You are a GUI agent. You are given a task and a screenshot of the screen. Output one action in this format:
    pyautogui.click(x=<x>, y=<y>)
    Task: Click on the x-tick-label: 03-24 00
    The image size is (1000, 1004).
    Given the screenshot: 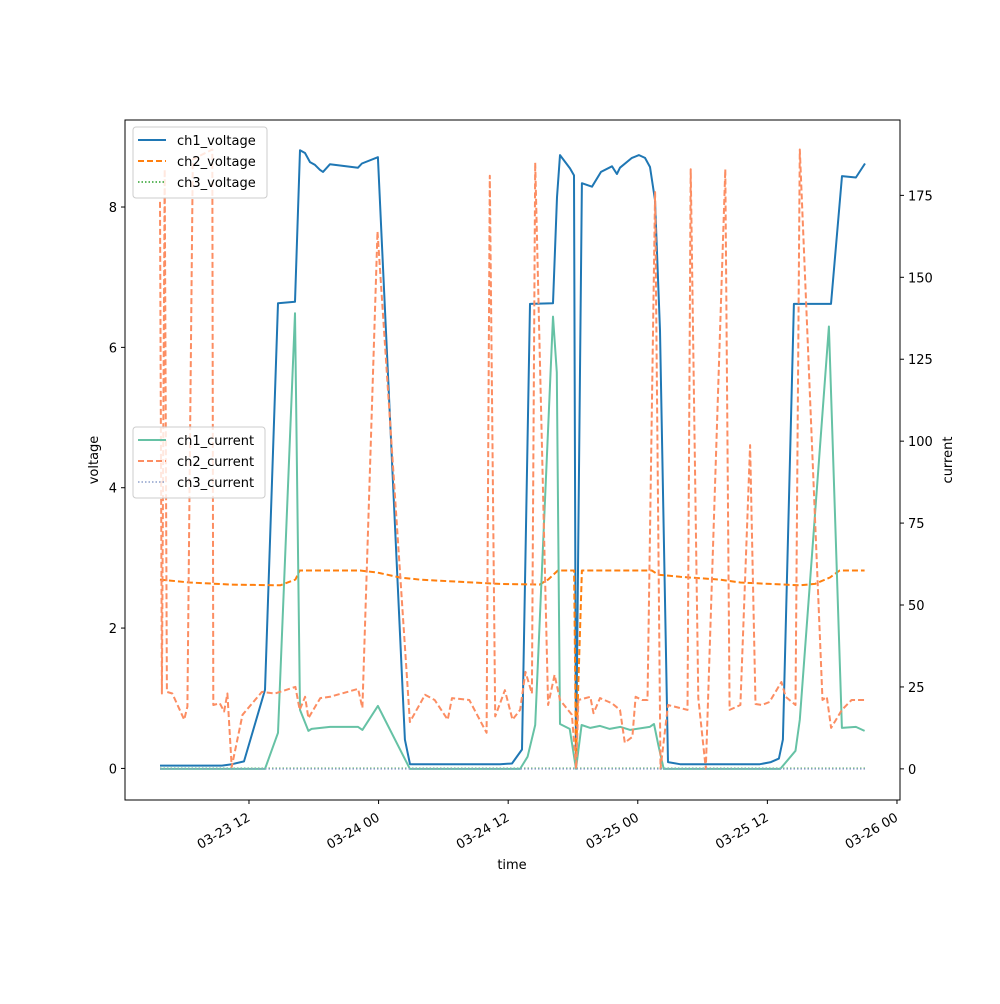 What is the action you would take?
    pyautogui.click(x=353, y=831)
    